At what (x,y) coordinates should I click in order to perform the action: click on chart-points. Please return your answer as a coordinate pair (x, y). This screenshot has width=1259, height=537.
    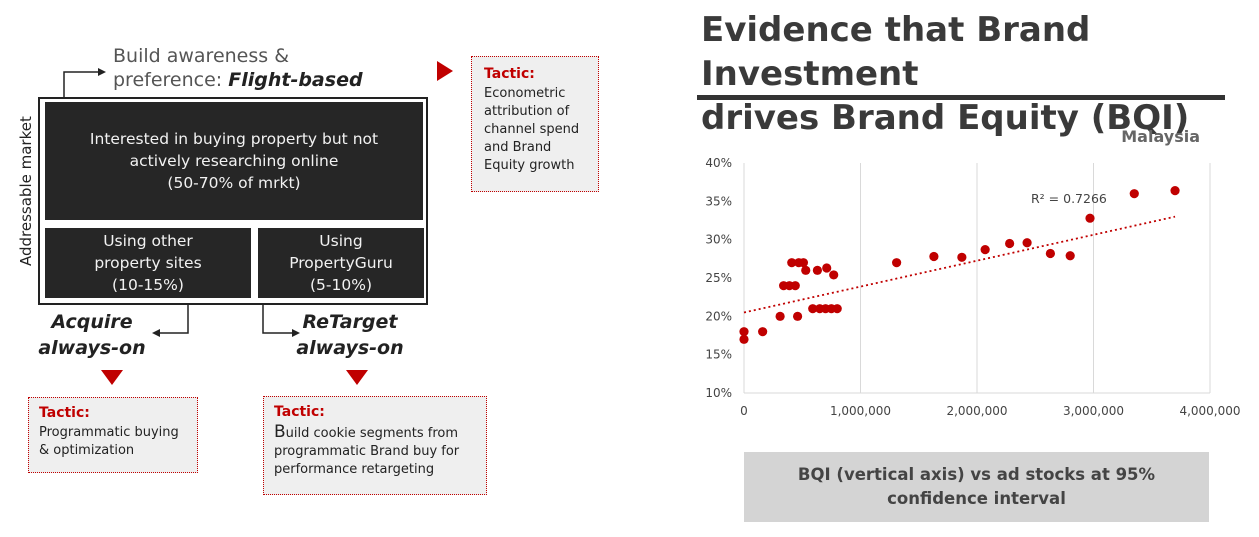
    Looking at the image, I should click on (959, 265).